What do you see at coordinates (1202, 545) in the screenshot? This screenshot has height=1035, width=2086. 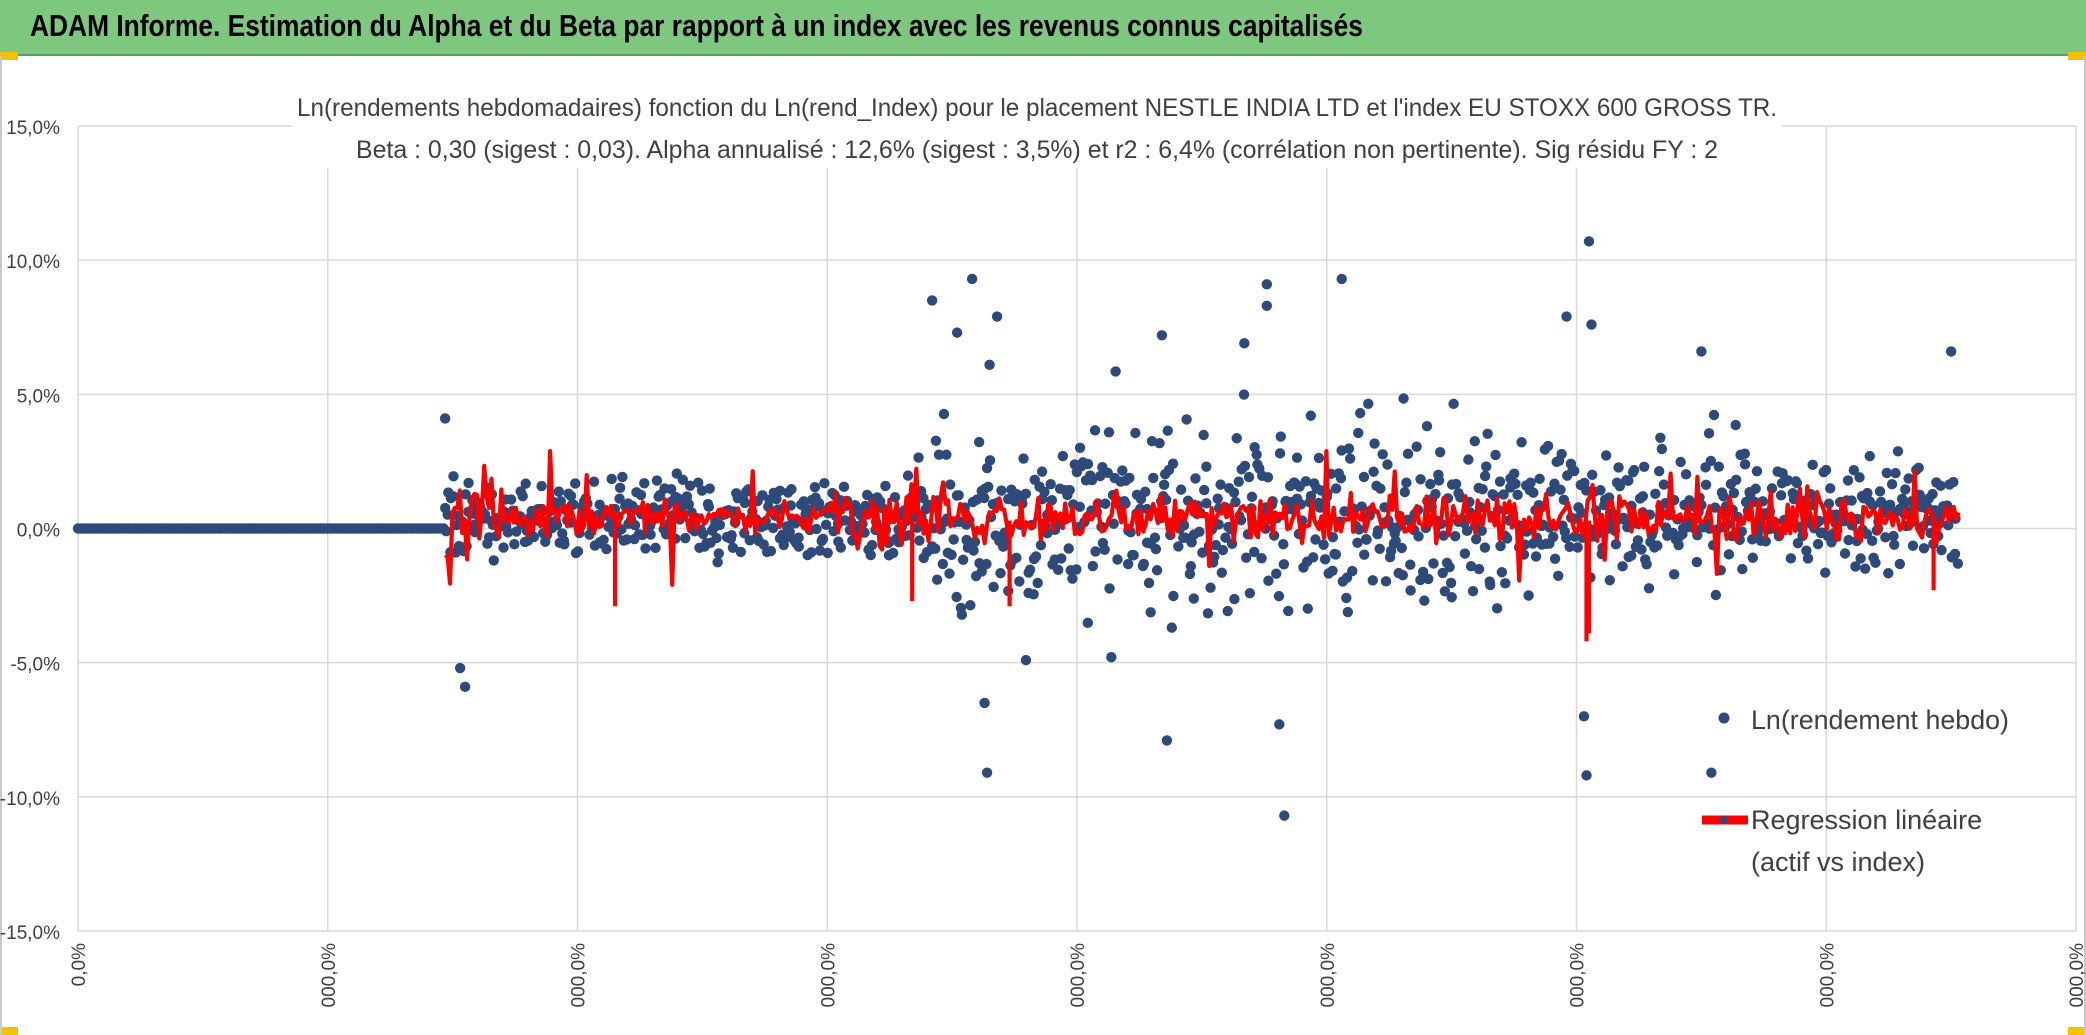 I see `regression-layer` at bounding box center [1202, 545].